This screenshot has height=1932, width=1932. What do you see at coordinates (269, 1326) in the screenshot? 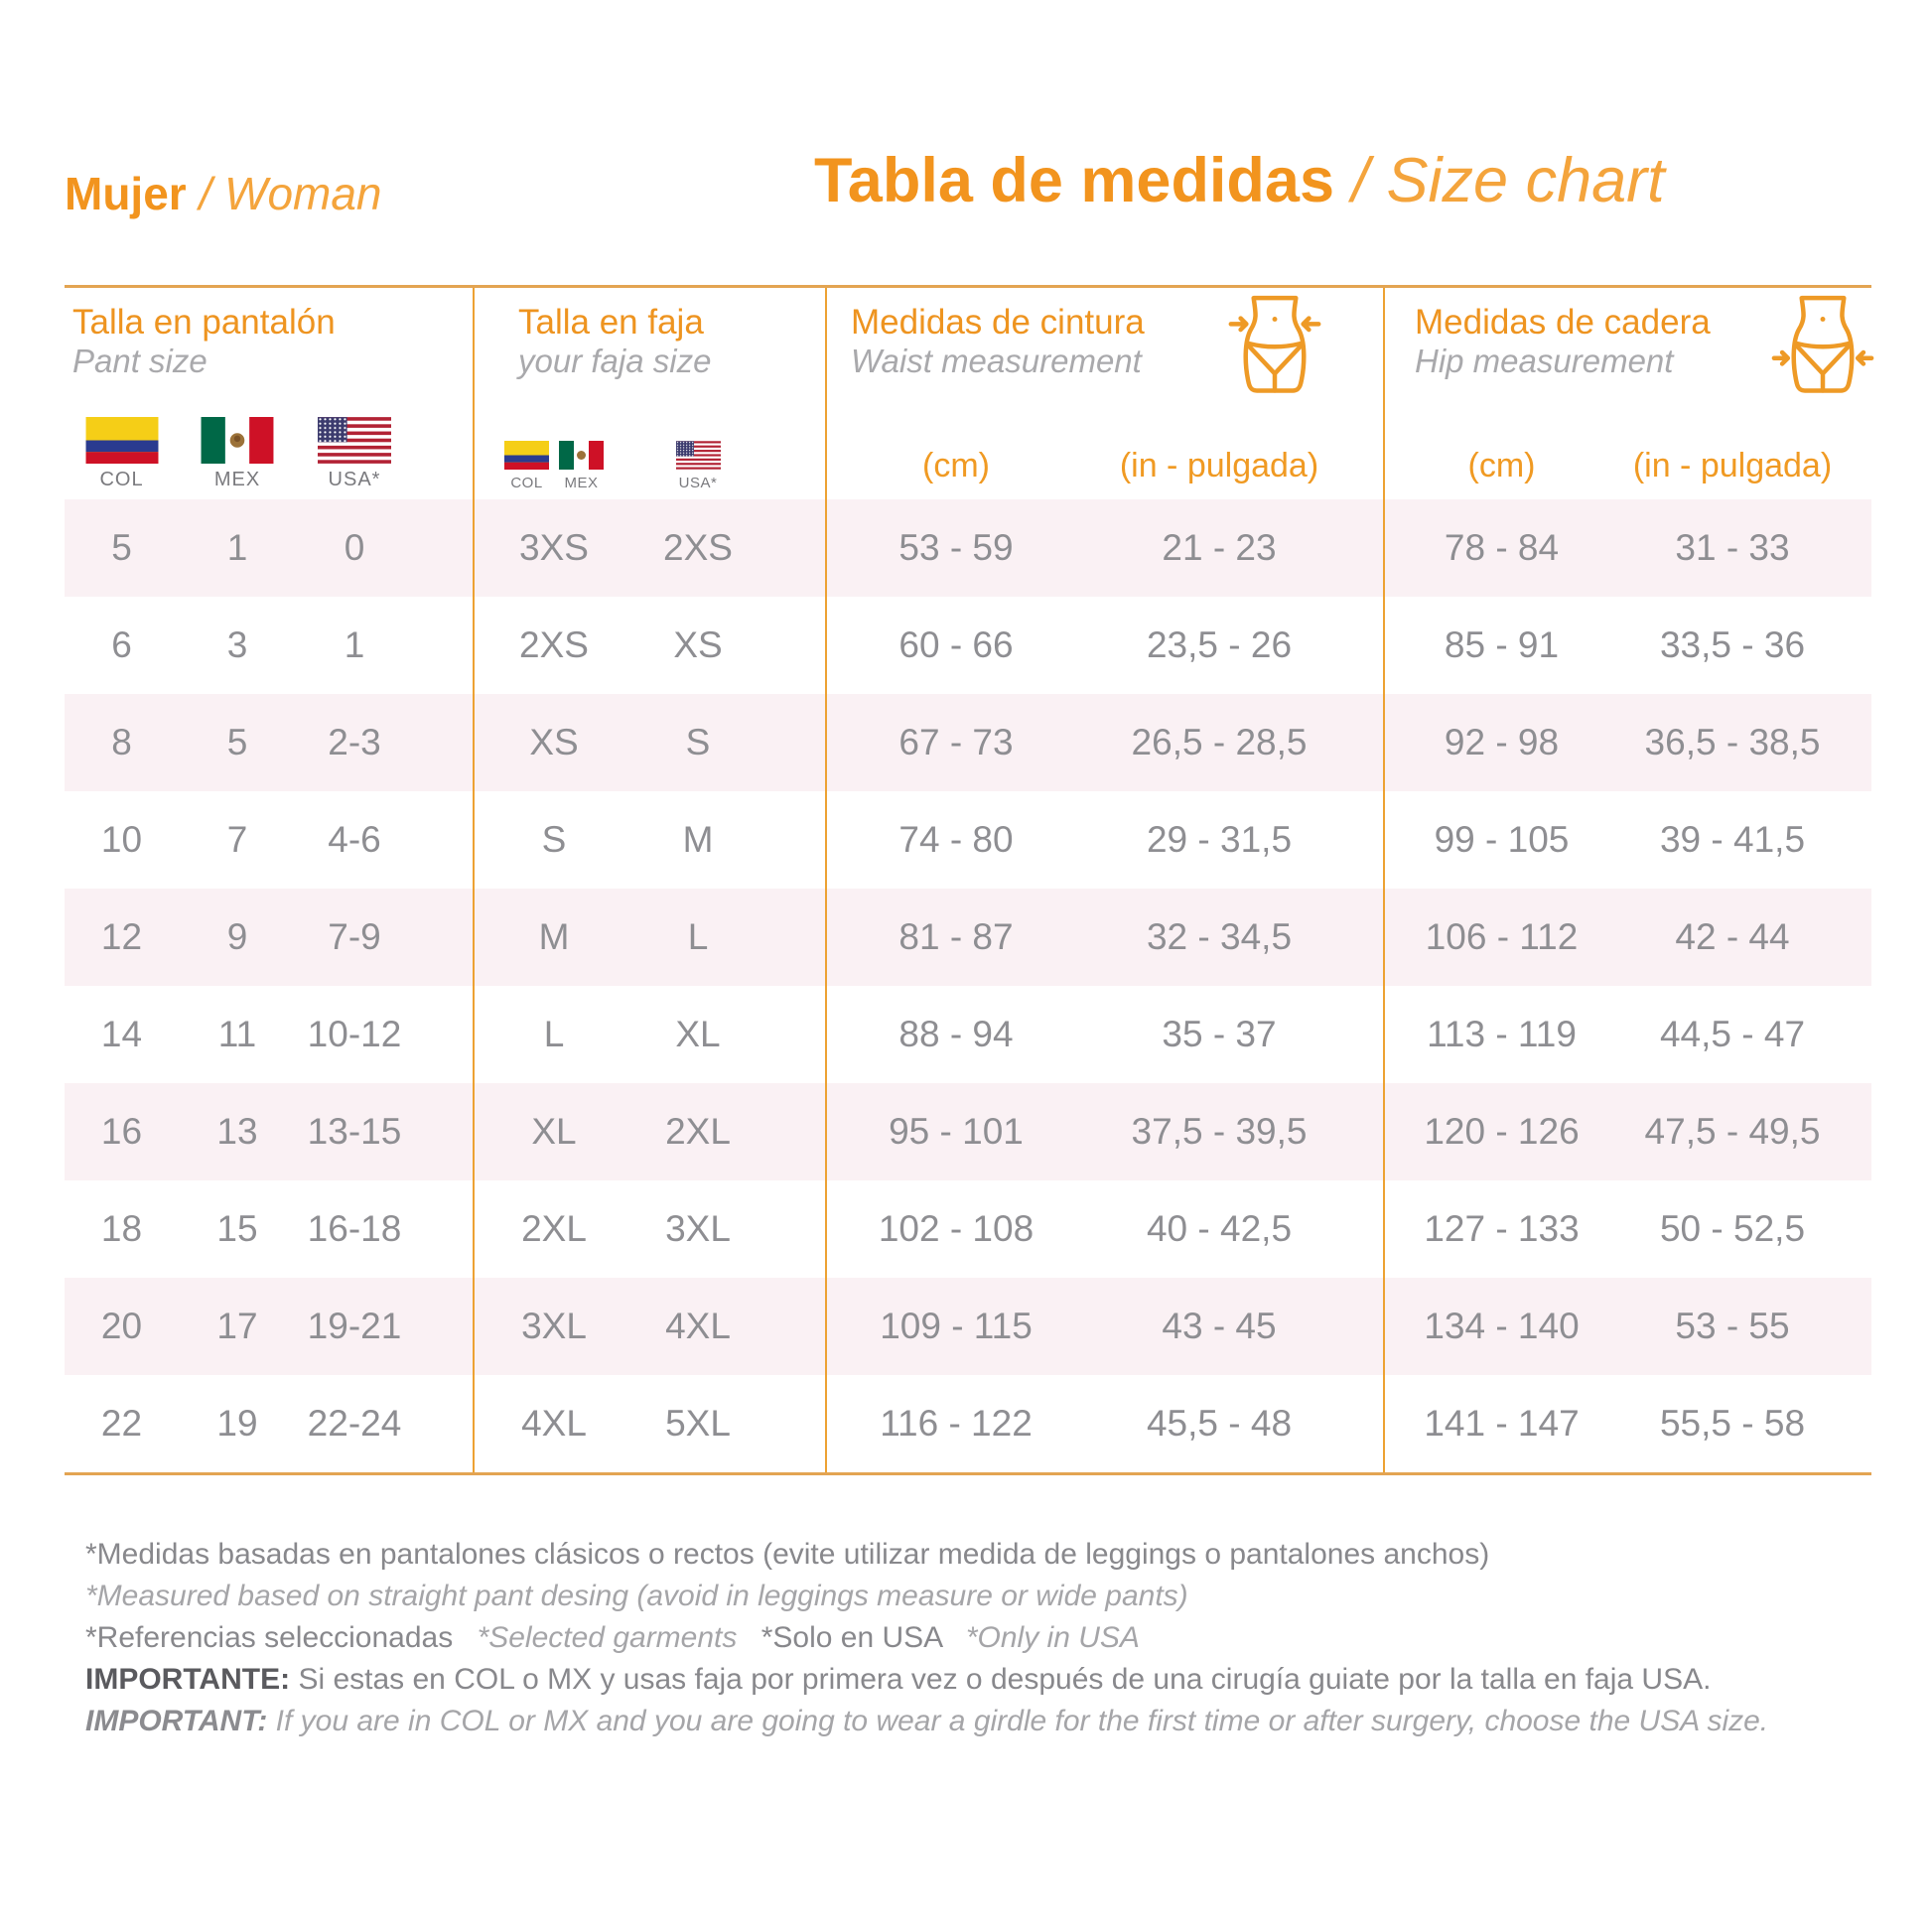
I see `table-row: 20 17 19-21` at bounding box center [269, 1326].